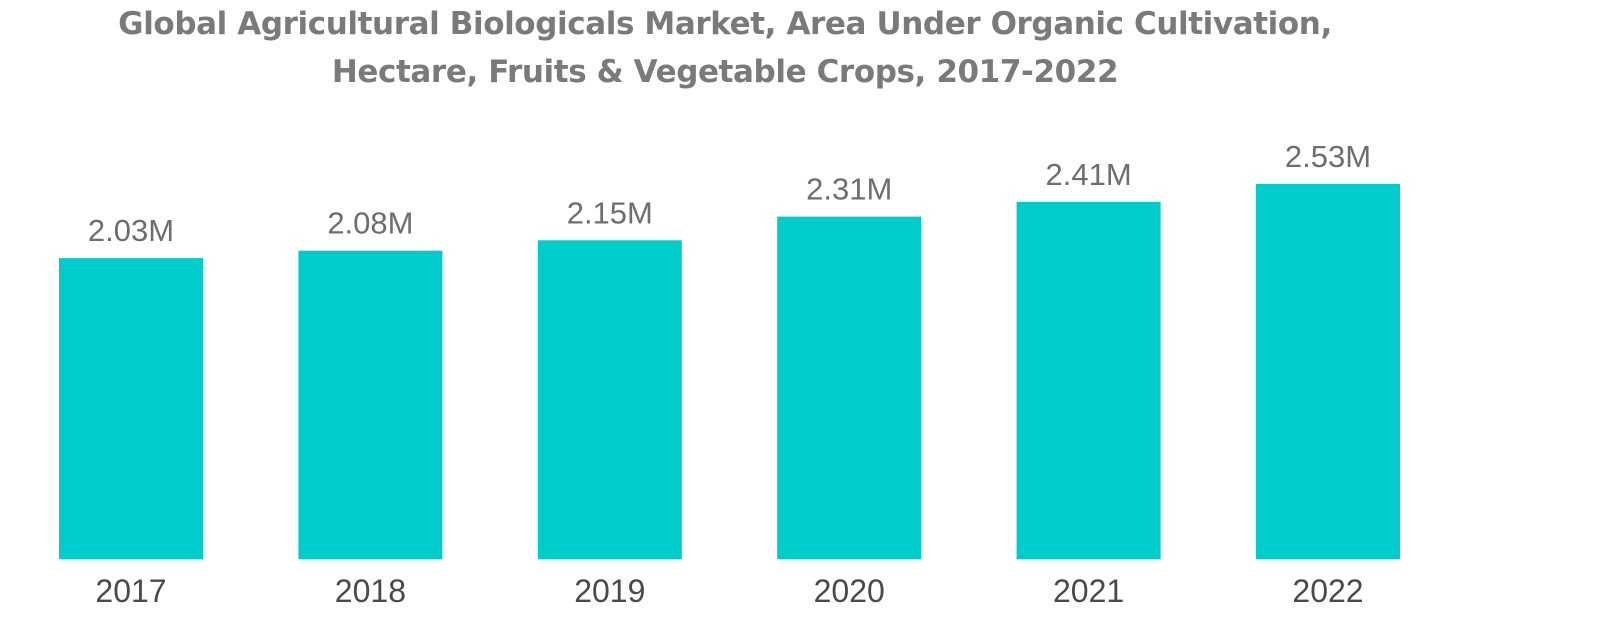 This screenshot has height=638, width=1600. What do you see at coordinates (370, 404) in the screenshot?
I see `bar-2018` at bounding box center [370, 404].